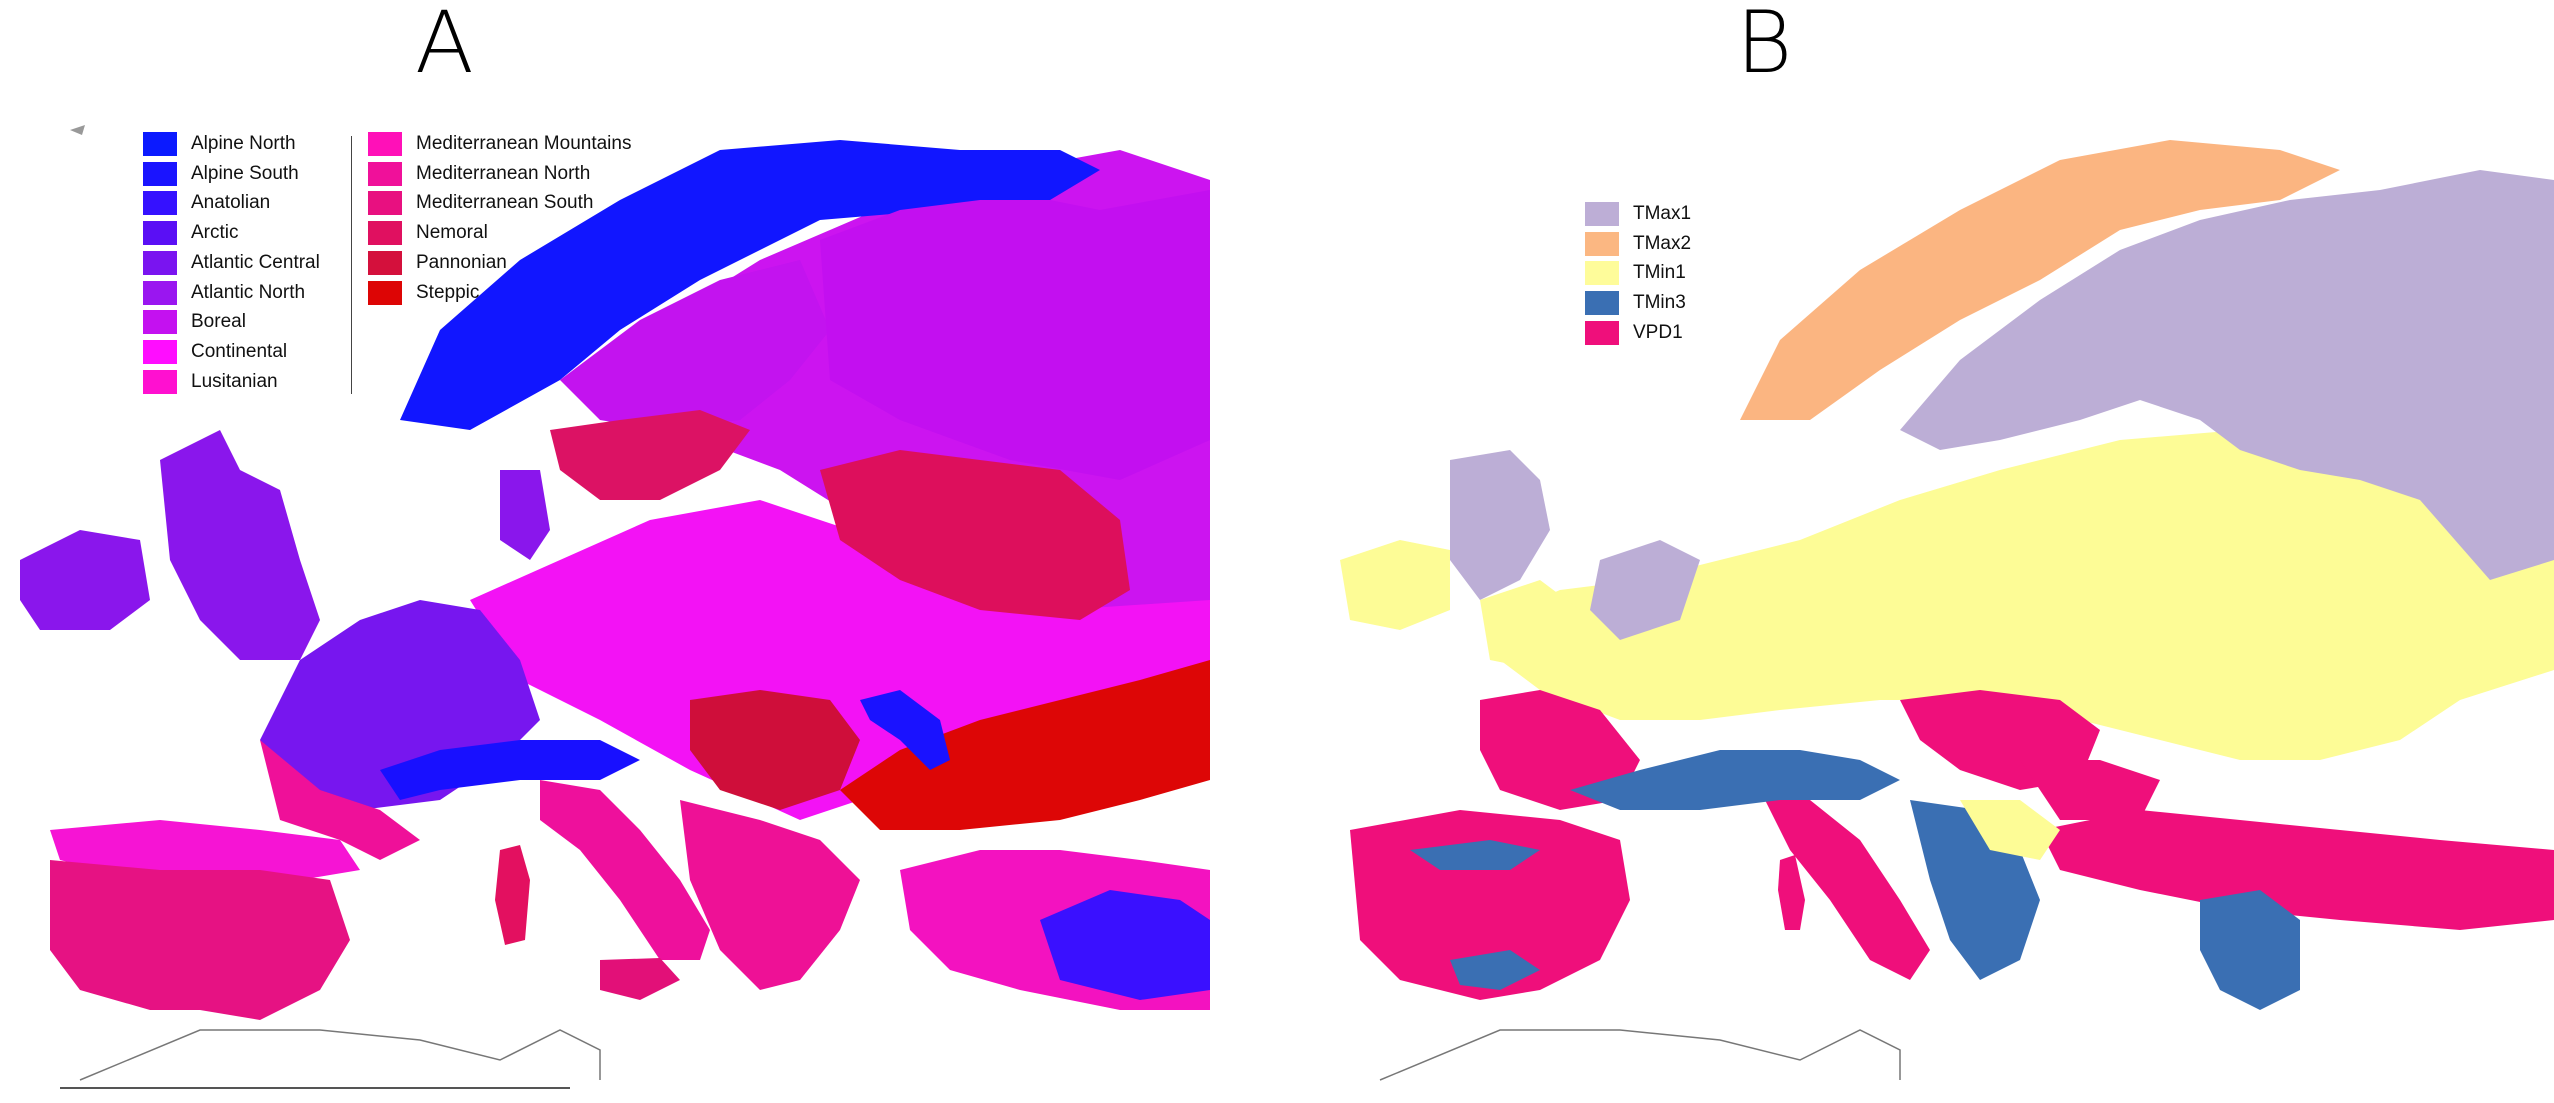 This screenshot has width=2554, height=1103. What do you see at coordinates (1125, 945) in the screenshot?
I see `region-anatolian-core` at bounding box center [1125, 945].